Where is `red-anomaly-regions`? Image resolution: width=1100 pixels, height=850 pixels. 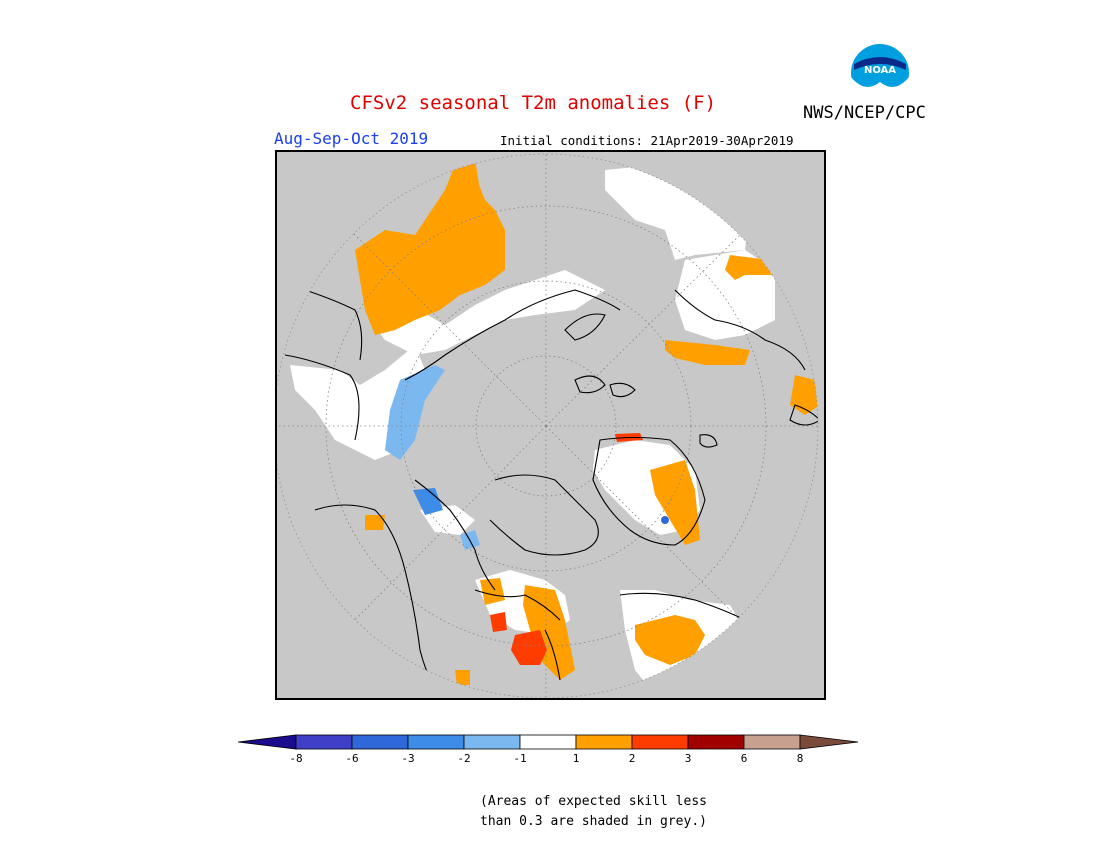 red-anomaly-regions is located at coordinates (566, 549).